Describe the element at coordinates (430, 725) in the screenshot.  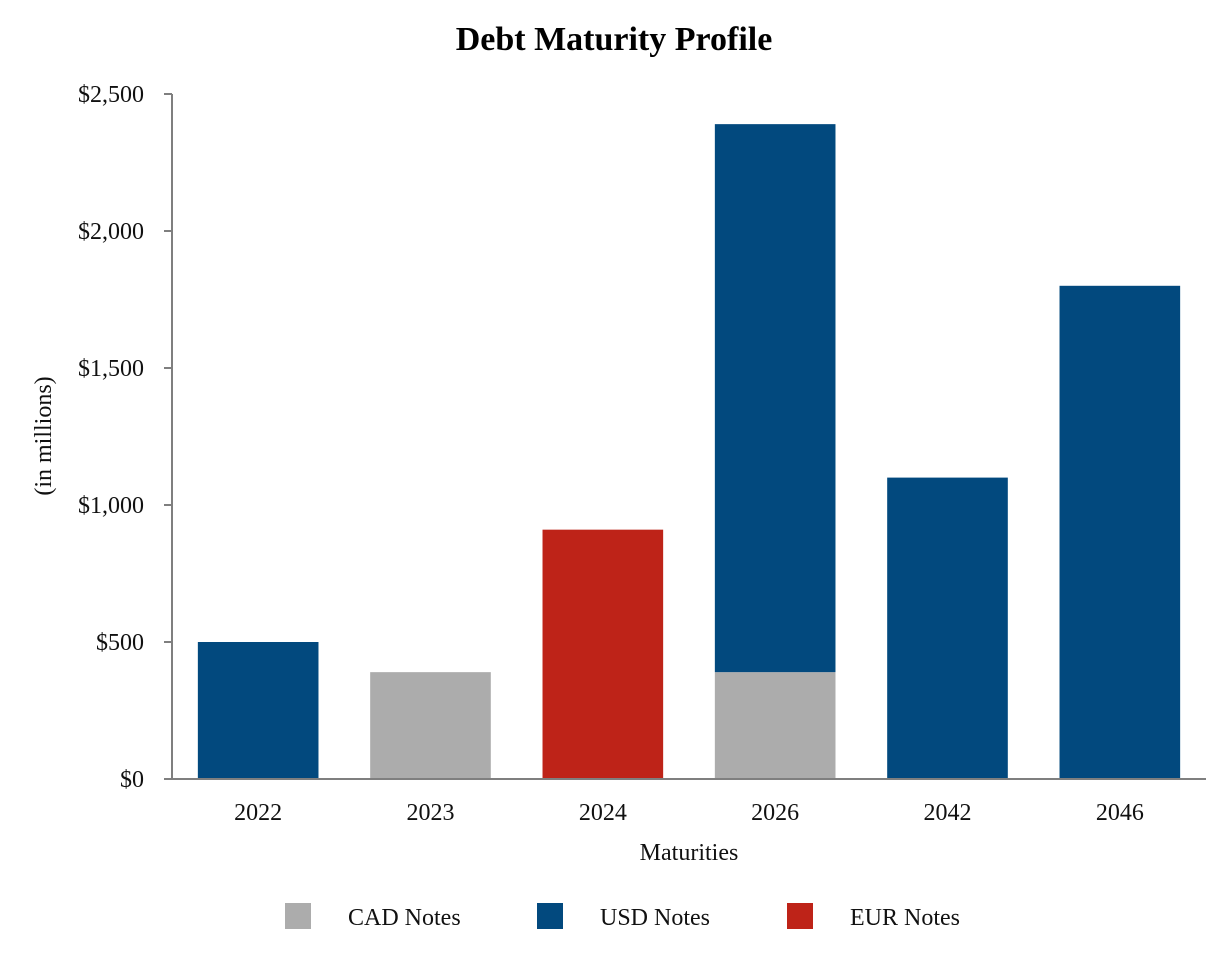
I see `bar-cad-notes-2023` at that location.